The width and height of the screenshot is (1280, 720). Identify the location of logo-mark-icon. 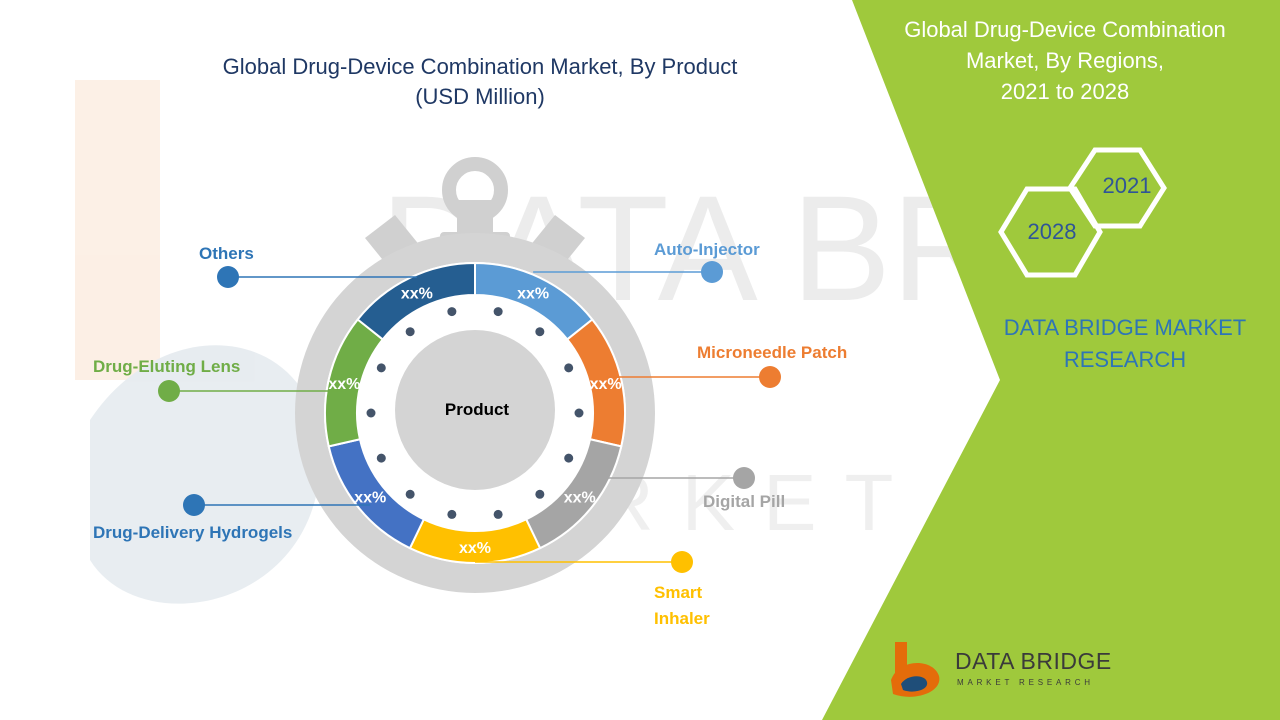
(915, 669).